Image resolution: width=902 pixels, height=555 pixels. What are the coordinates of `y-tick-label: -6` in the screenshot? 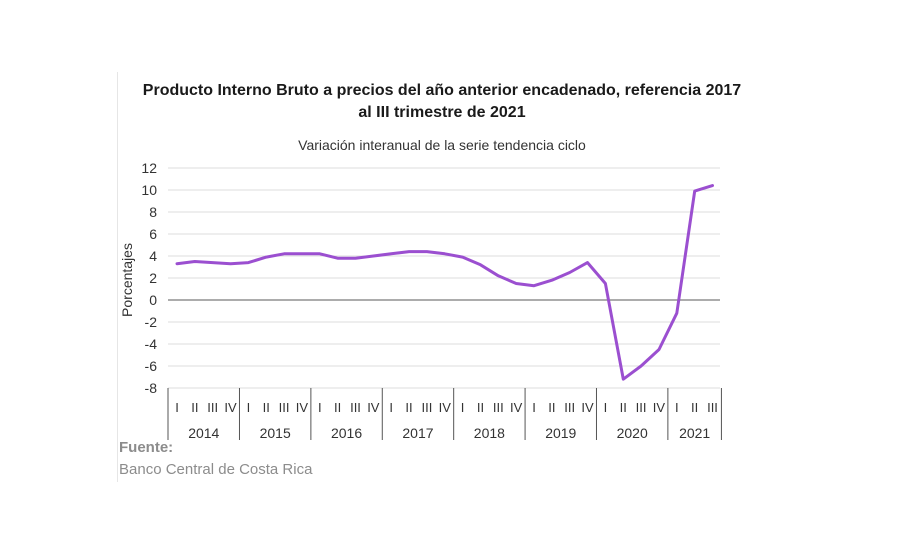 It's located at (151, 366).